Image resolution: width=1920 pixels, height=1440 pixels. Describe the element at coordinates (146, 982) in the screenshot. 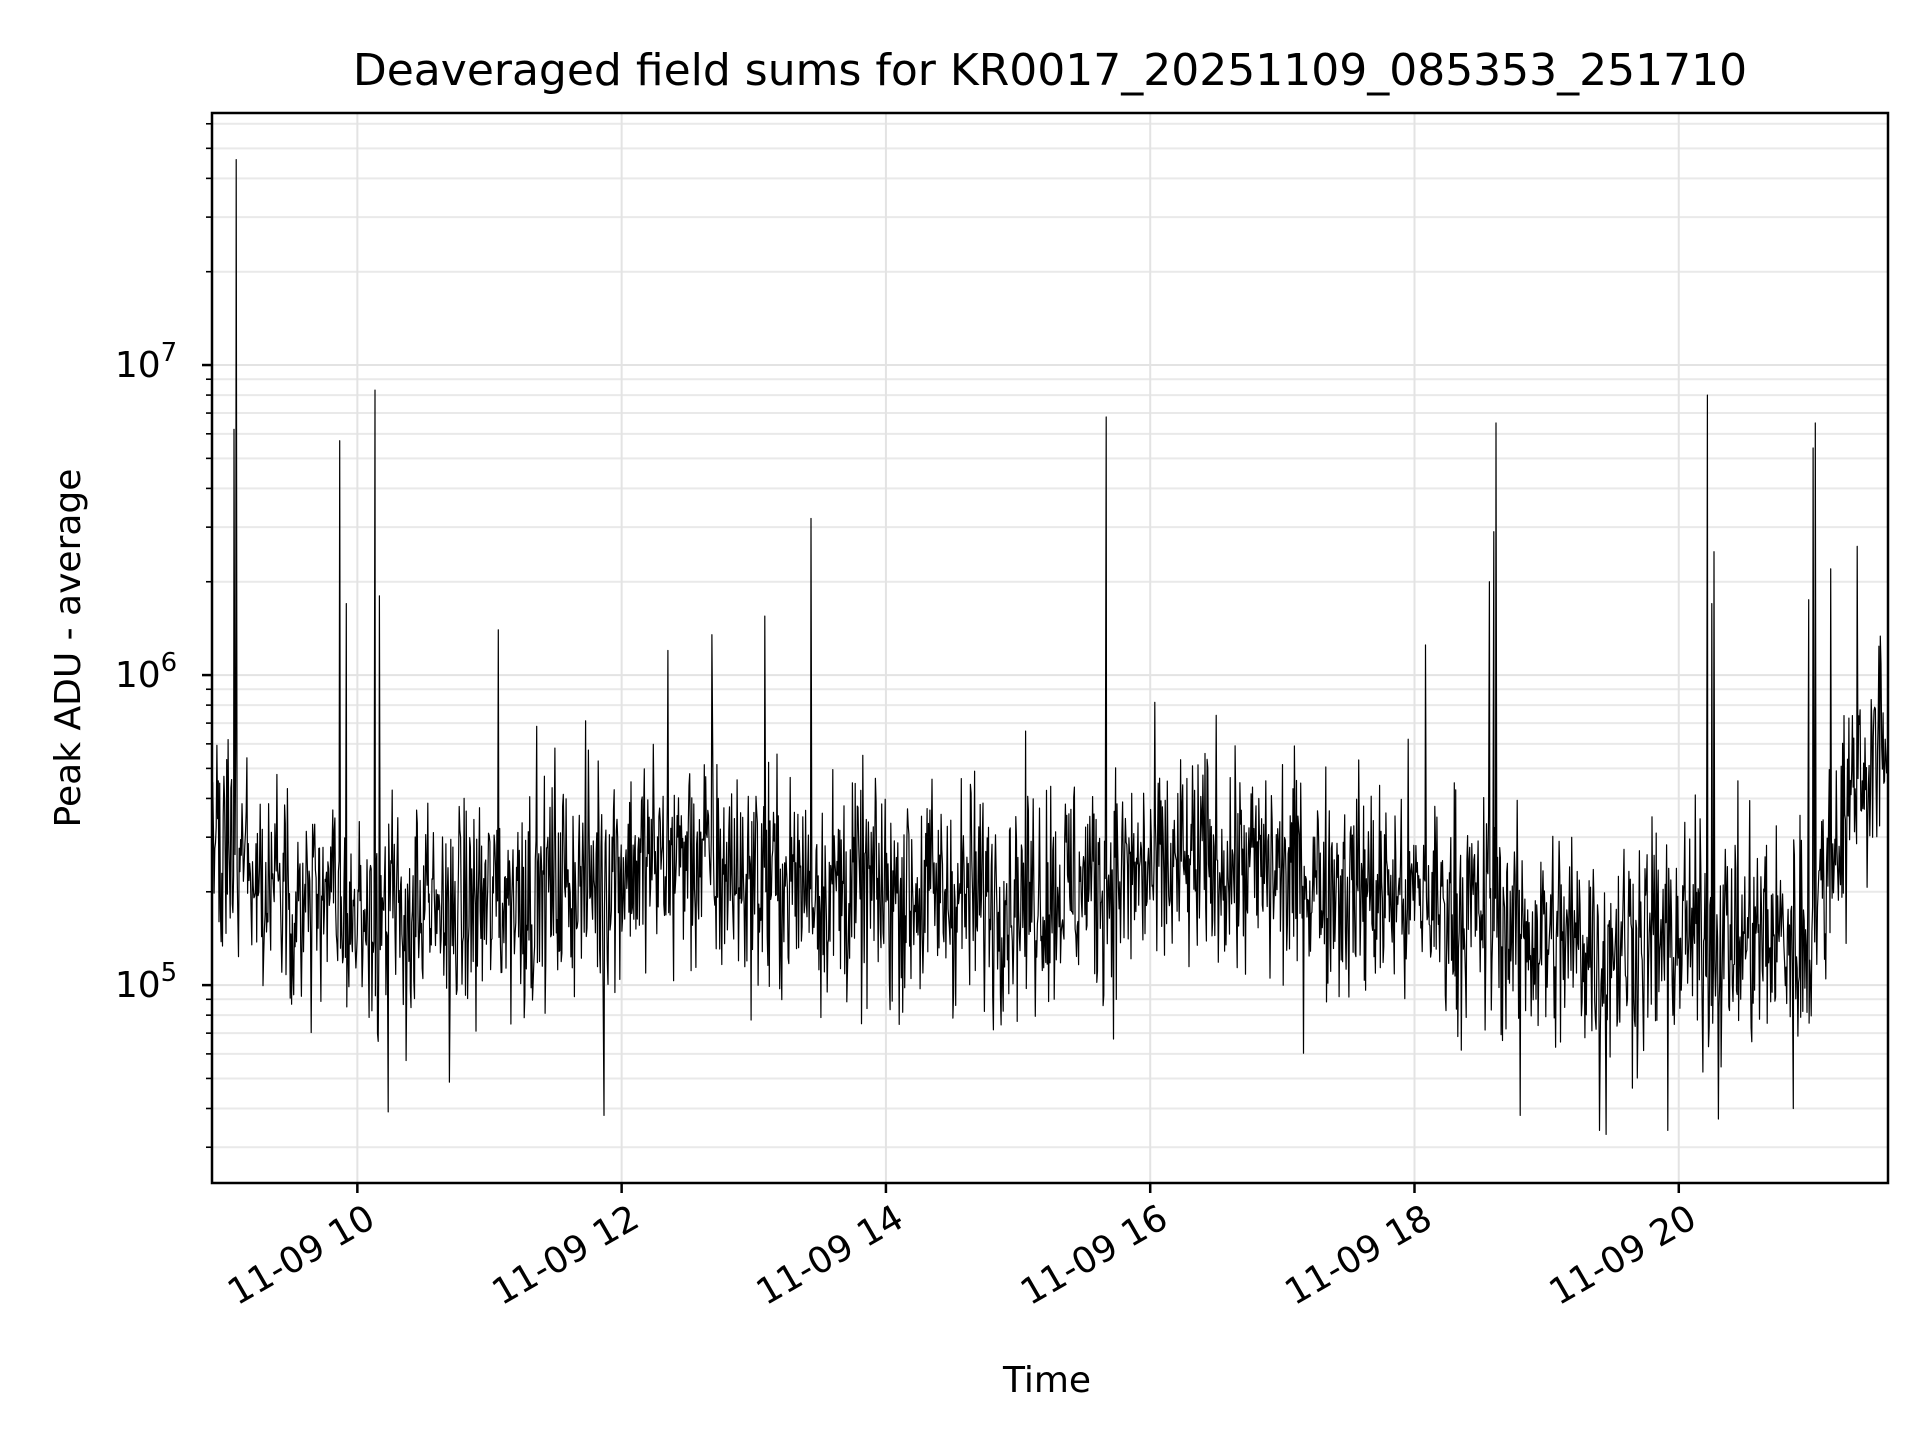

I see `y-tick-label: 10⁵` at that location.